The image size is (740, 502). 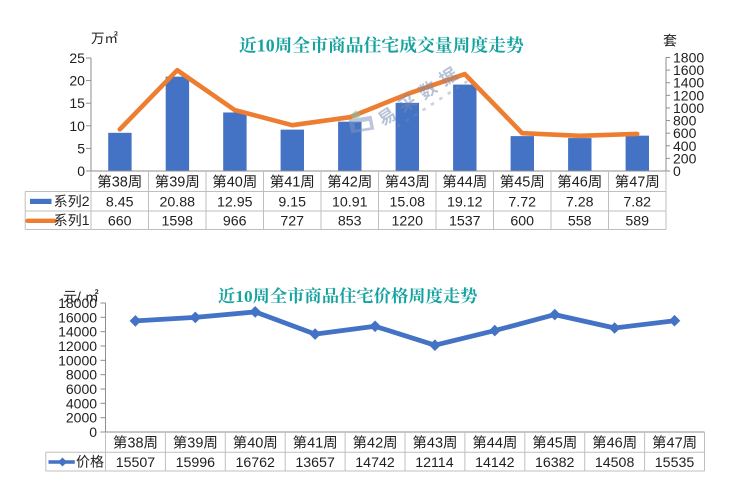 I want to click on svg-text: 20, so click(x=77, y=81).